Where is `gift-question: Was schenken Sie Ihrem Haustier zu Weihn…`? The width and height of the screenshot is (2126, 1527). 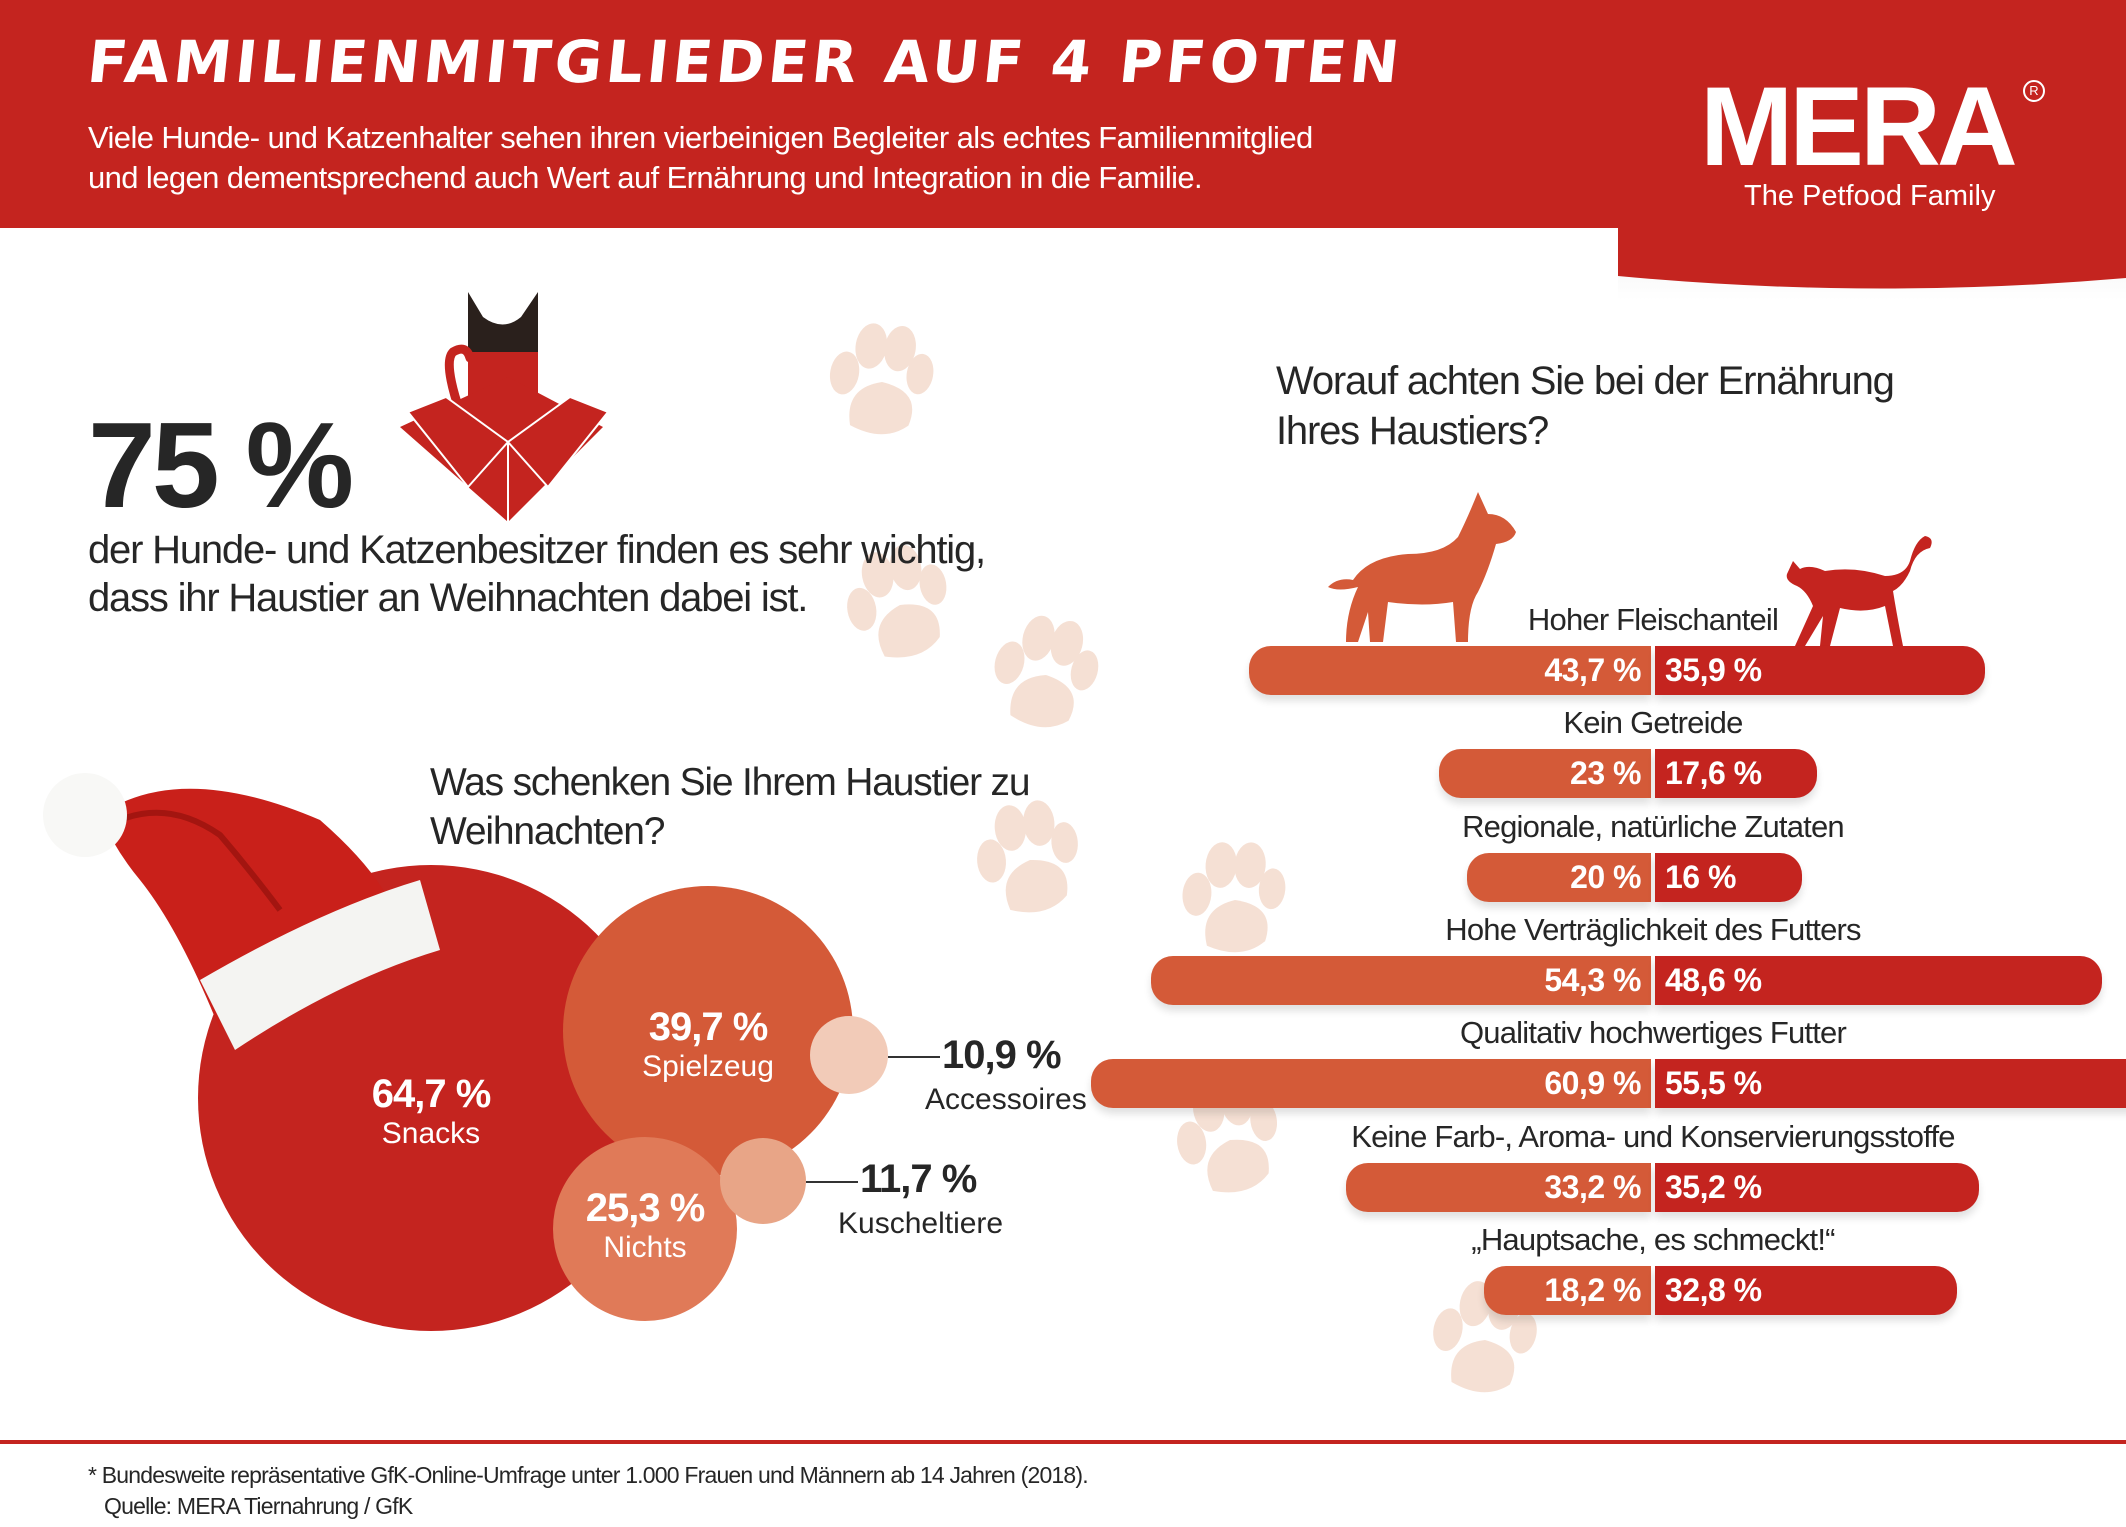
gift-question: Was schenken Sie Ihrem Haustier zu Weihn… is located at coordinates (730, 807).